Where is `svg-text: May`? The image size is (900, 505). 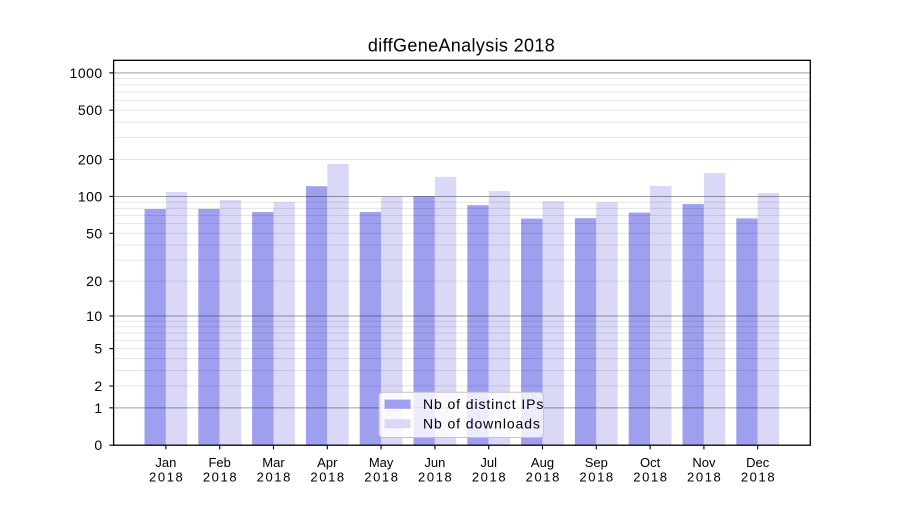
svg-text: May is located at coordinates (381, 462).